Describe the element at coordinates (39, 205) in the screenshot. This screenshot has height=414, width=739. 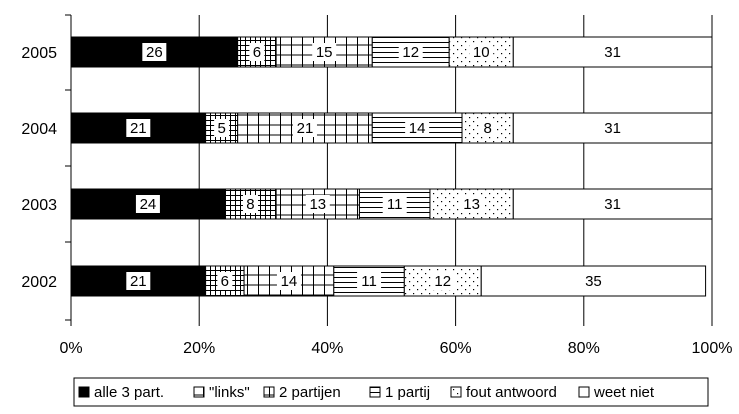
I see `category-label: 2003` at that location.